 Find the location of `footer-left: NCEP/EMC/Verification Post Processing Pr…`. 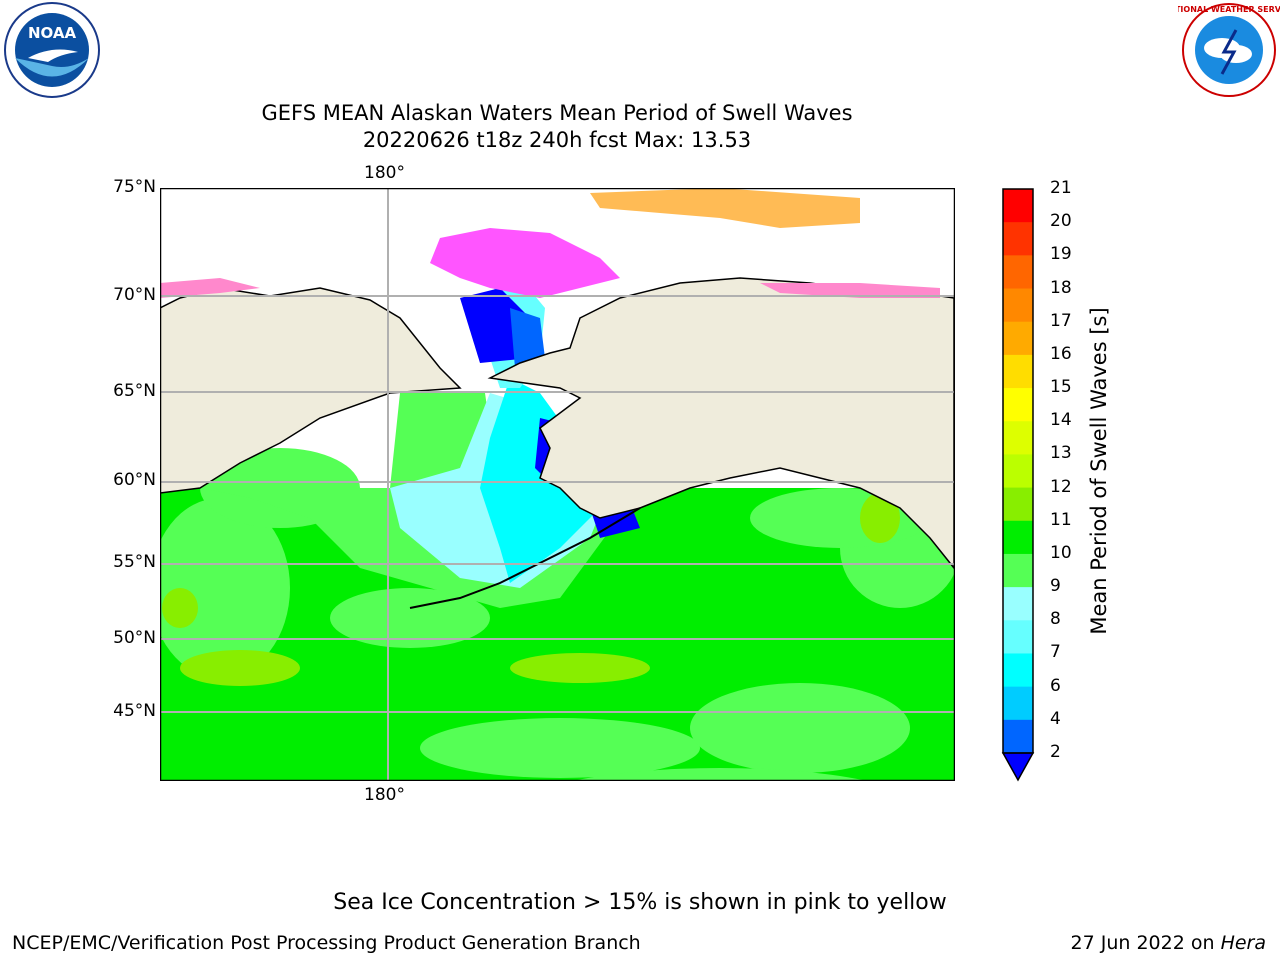

footer-left: NCEP/EMC/Verification Post Processing Pr… is located at coordinates (326, 943).